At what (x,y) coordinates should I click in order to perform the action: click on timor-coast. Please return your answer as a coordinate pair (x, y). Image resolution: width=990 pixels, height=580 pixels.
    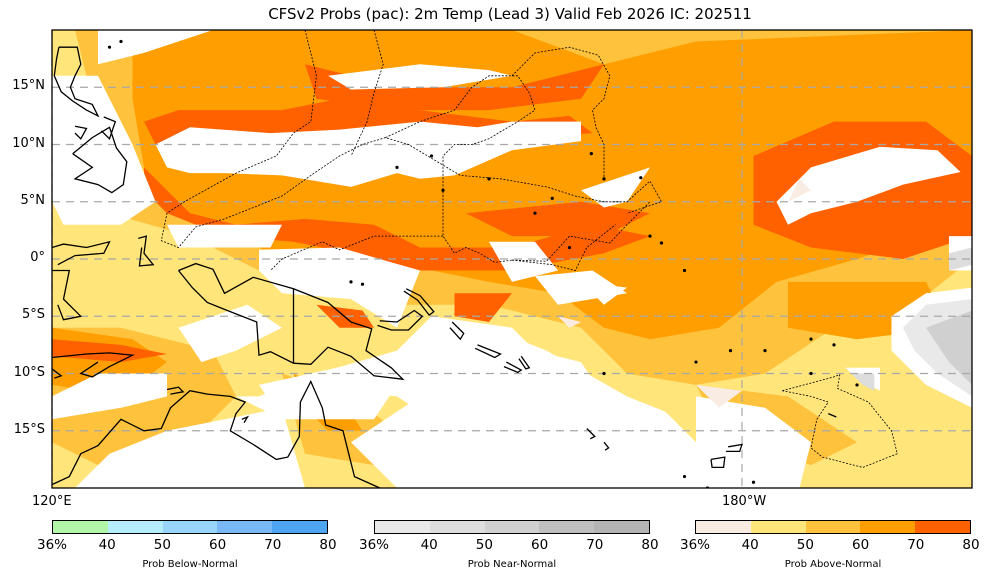
    Looking at the image, I should click on (93, 365).